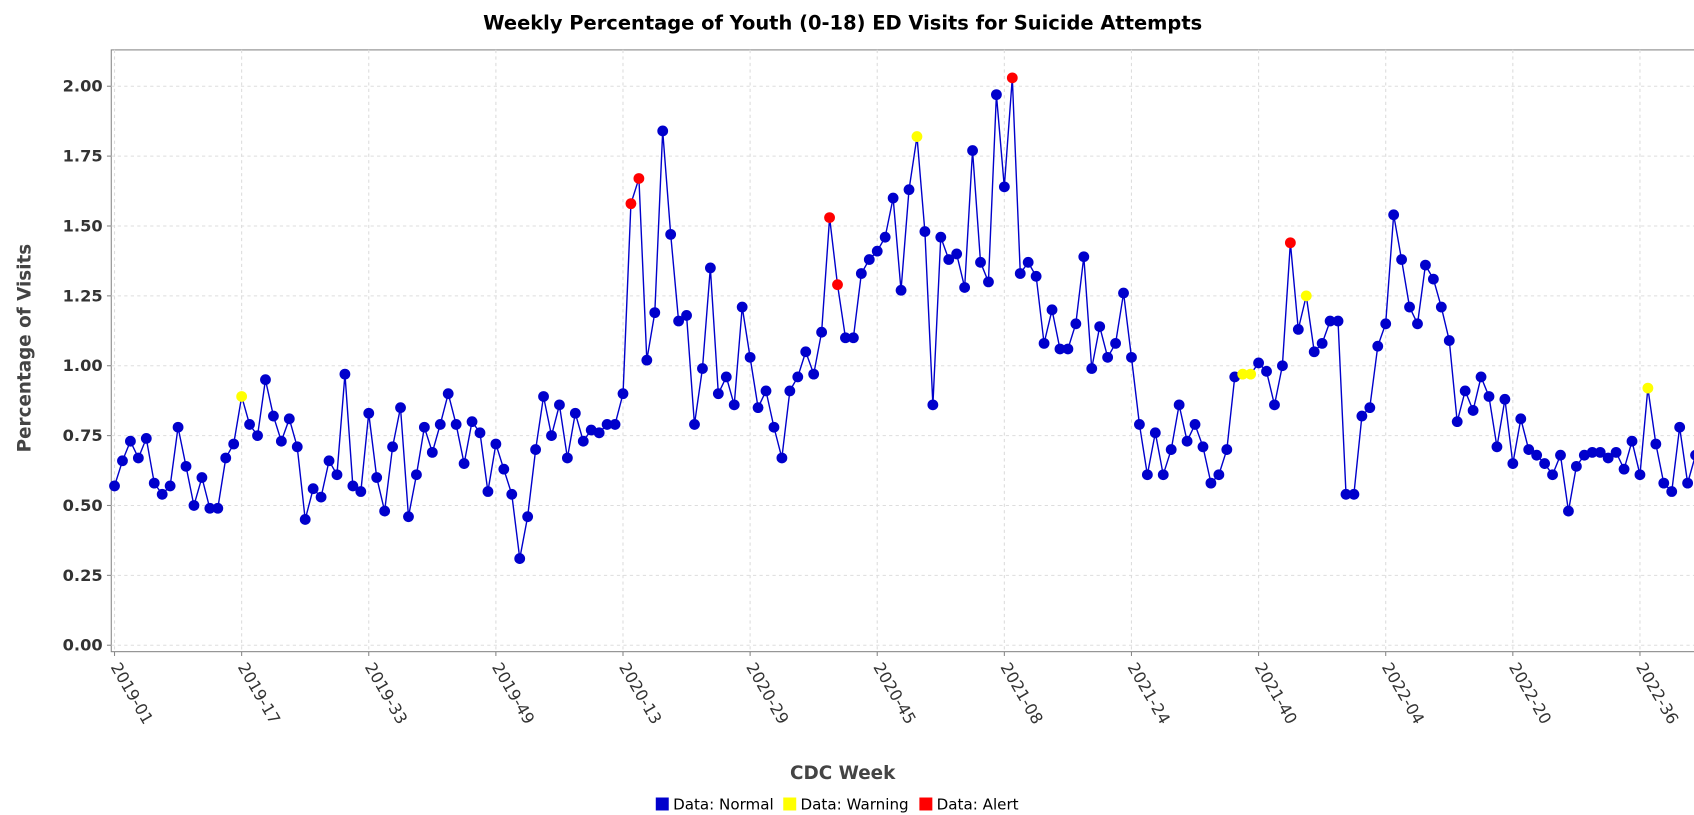  I want to click on y-tick-label: 2.00, so click(83, 86).